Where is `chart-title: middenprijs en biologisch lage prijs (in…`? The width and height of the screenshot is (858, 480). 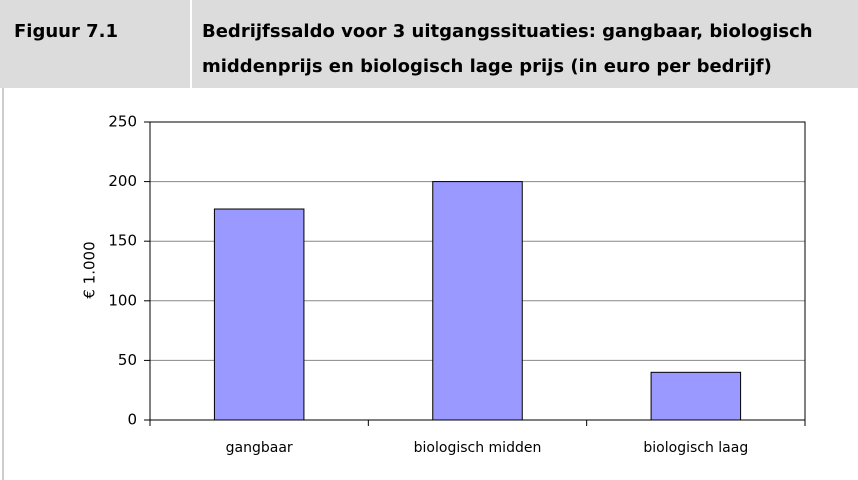
chart-title: middenprijs en biologisch lage prijs (in… is located at coordinates (487, 66).